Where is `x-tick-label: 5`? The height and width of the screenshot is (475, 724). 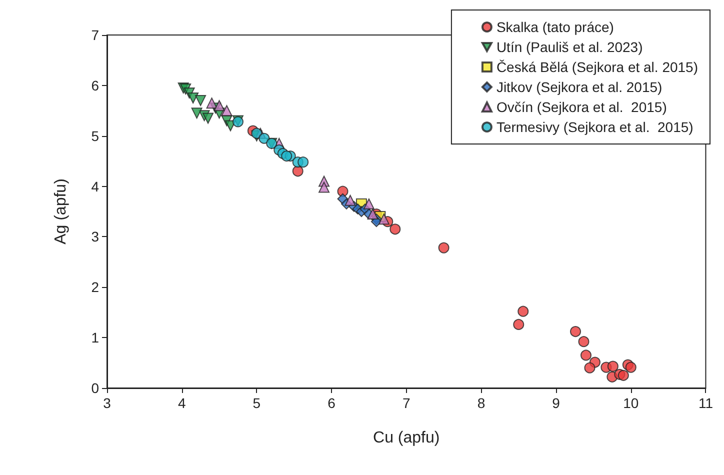 x-tick-label: 5 is located at coordinates (256, 403).